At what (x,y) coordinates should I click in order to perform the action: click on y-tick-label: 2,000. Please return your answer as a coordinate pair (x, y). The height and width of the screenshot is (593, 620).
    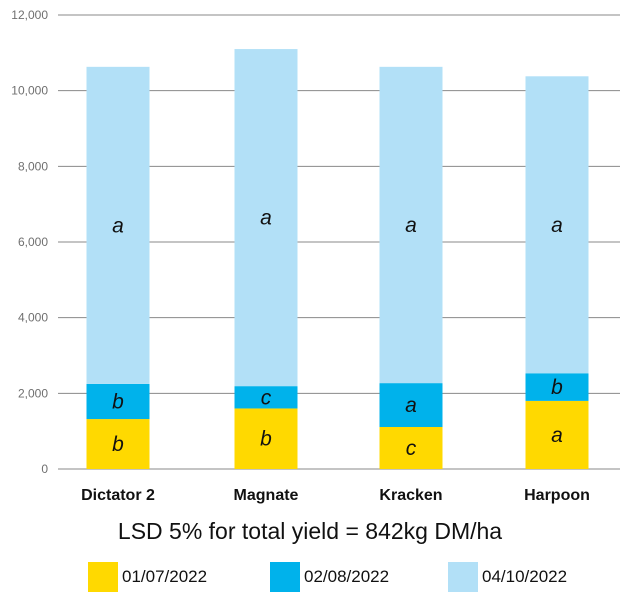
    Looking at the image, I should click on (33, 393).